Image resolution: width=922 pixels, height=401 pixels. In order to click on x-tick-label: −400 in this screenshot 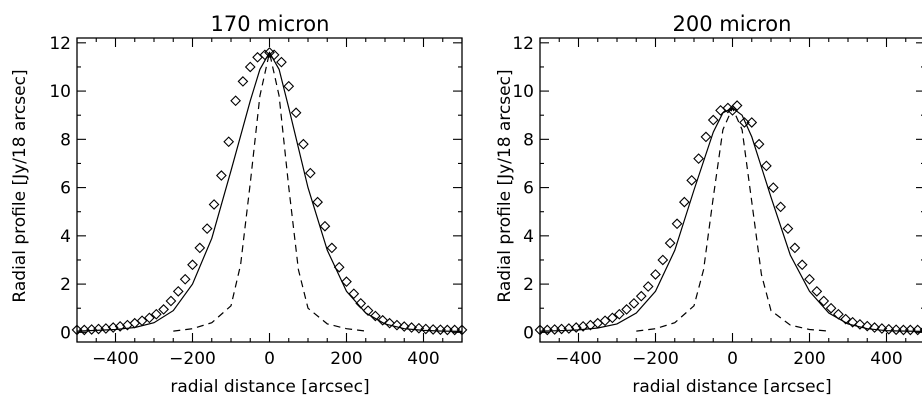, I will do `click(578, 359)`.